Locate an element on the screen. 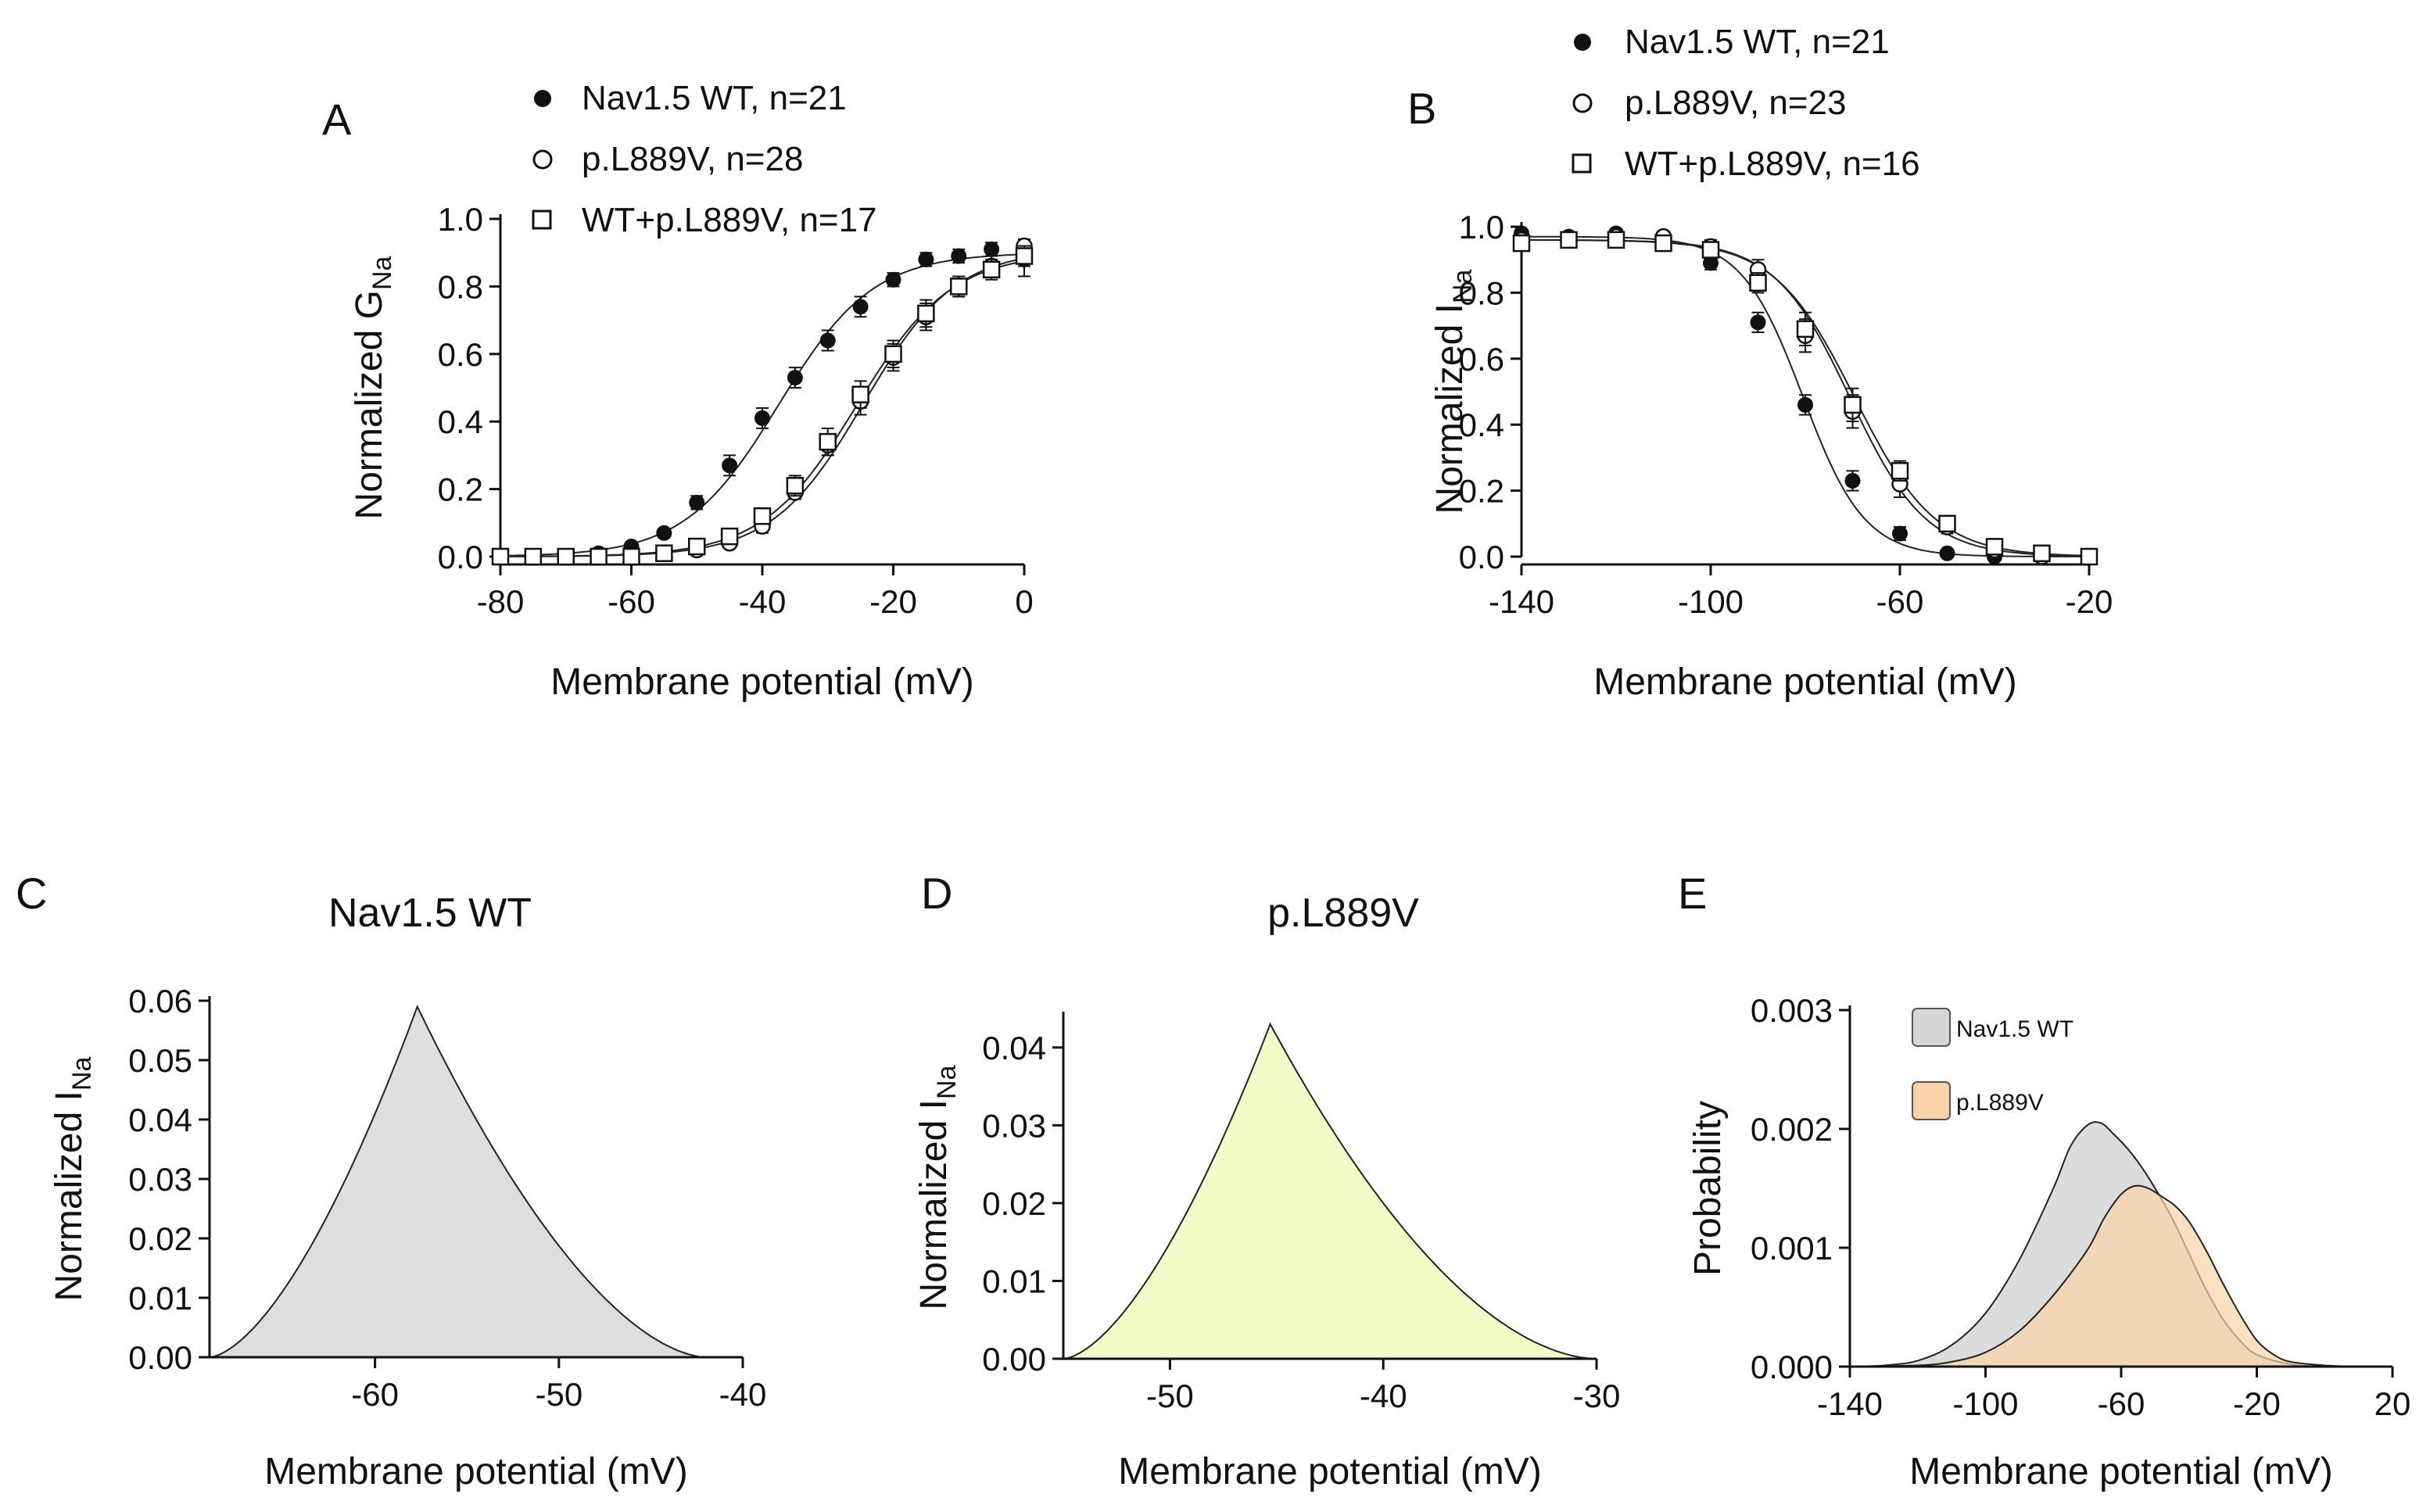  legend-e-swatch-l889v is located at coordinates (1932, 1100).